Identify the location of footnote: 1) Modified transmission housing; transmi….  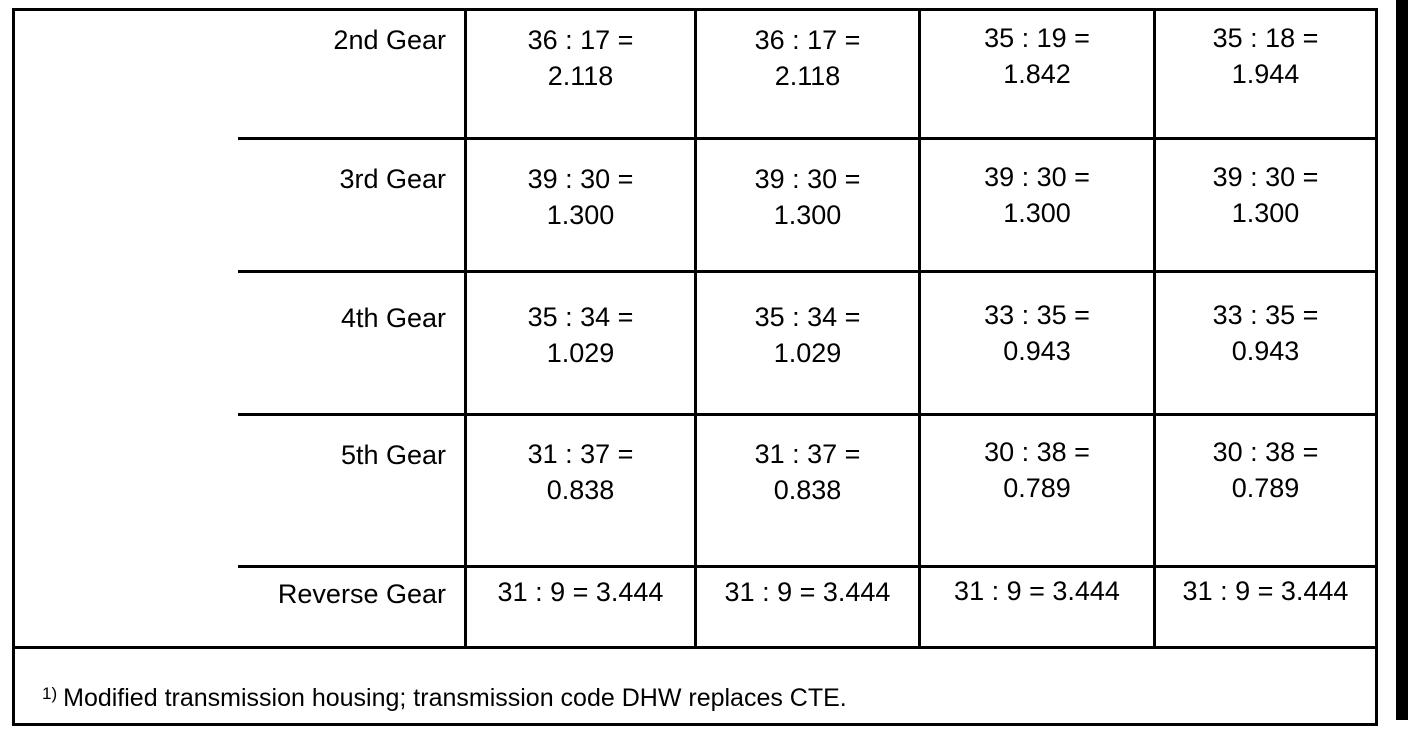
(444, 698).